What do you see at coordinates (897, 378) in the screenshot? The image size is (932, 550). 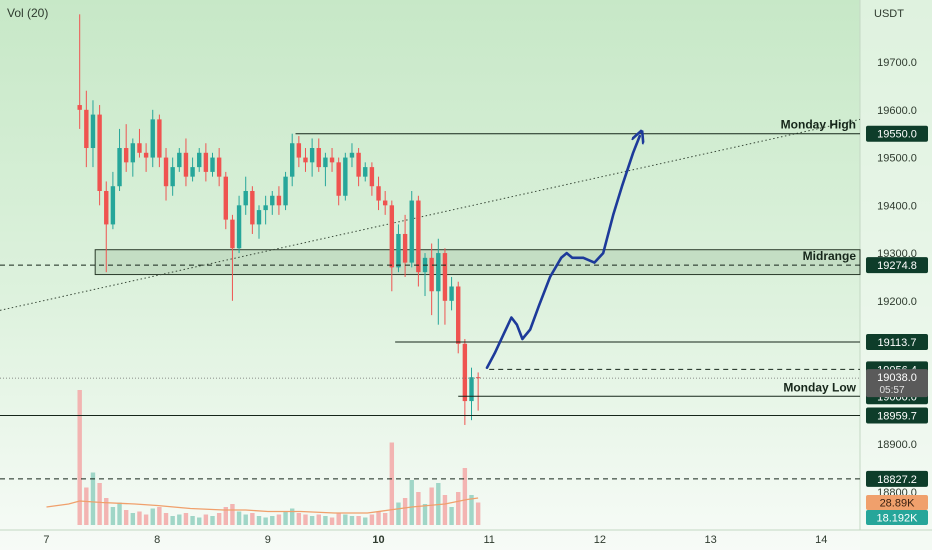 I see `current-price-text: 19038.0` at bounding box center [897, 378].